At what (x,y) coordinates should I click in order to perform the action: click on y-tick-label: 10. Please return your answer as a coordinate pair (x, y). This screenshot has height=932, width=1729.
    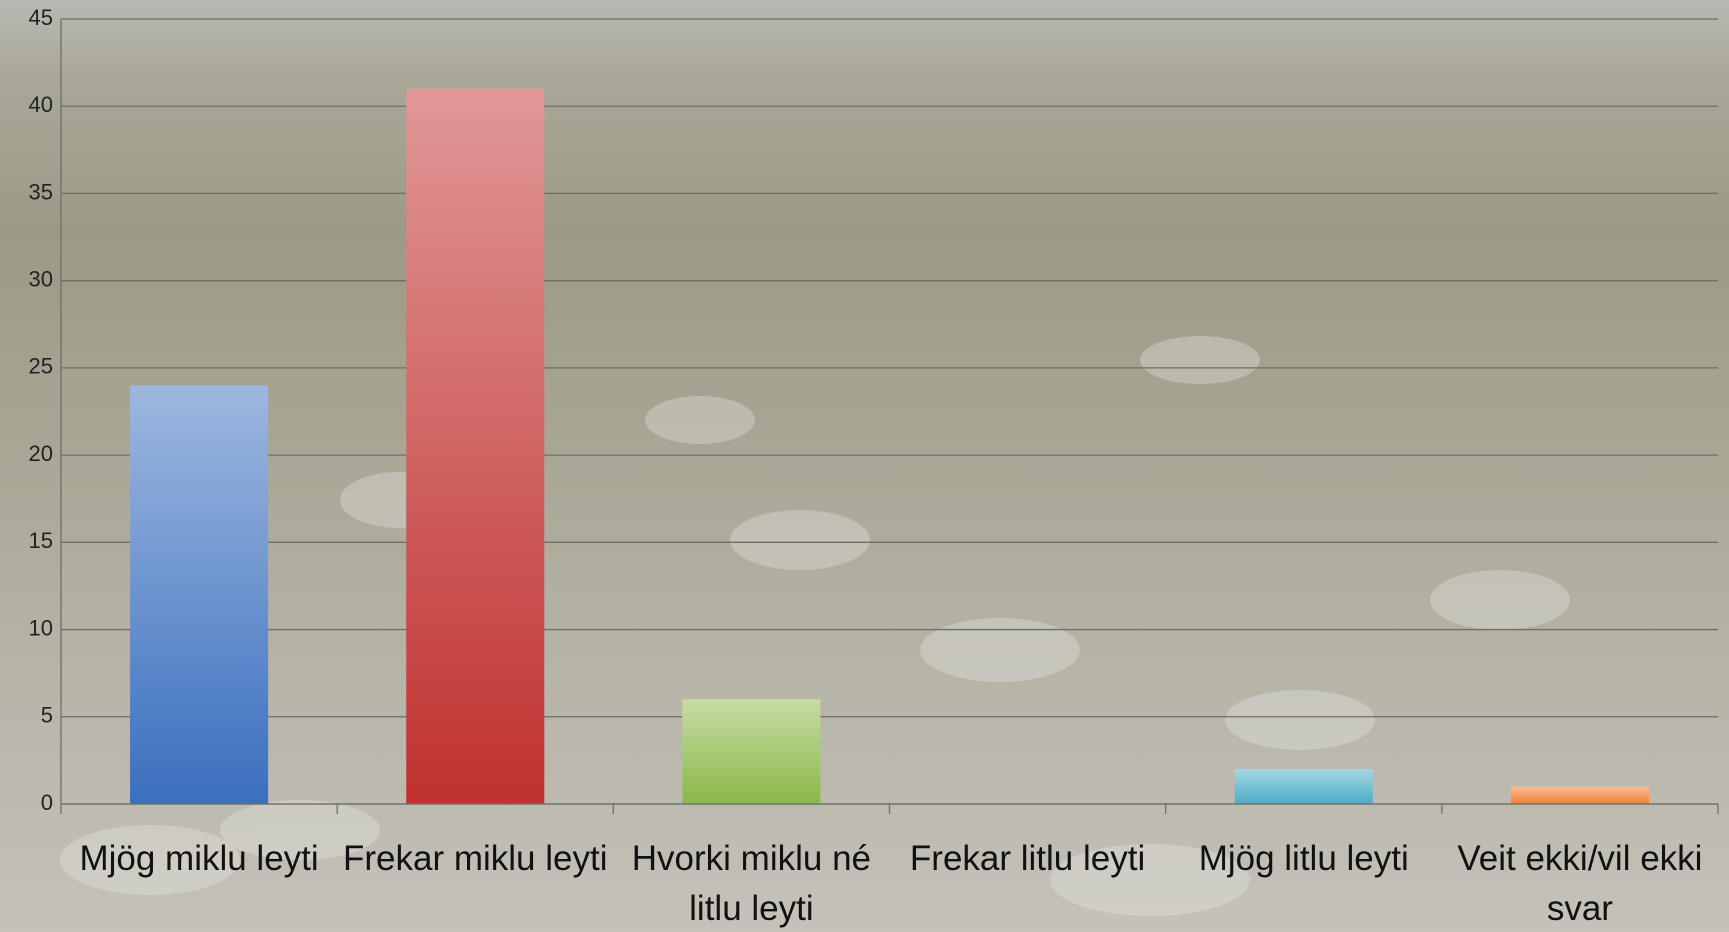
    Looking at the image, I should click on (41, 627).